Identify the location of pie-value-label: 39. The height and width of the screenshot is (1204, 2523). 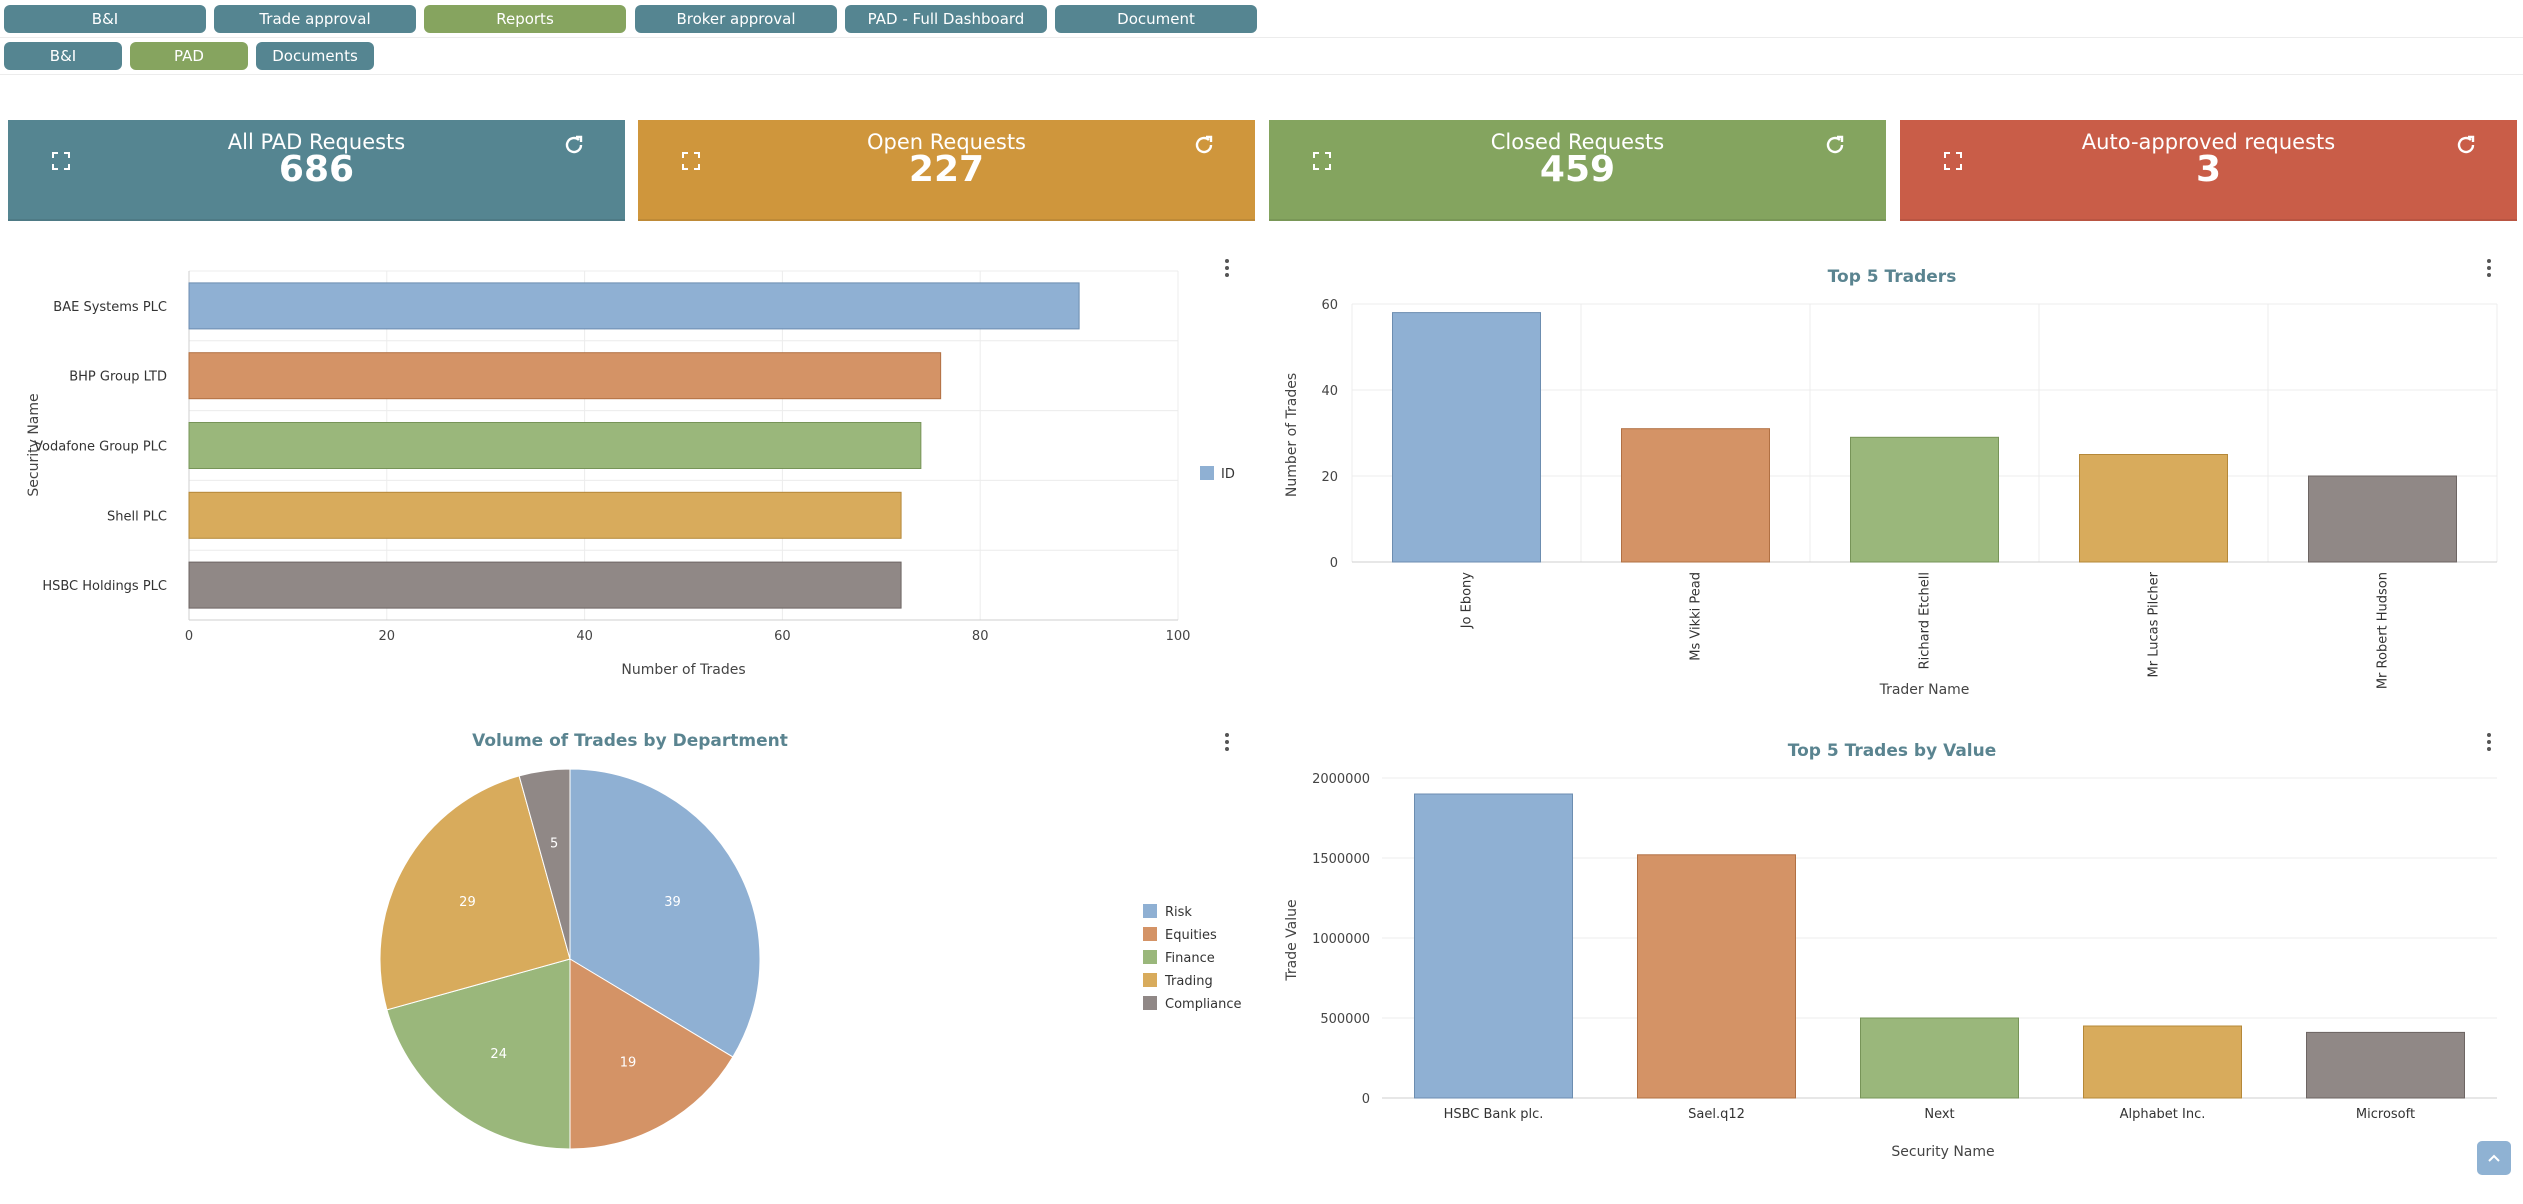
(672, 902).